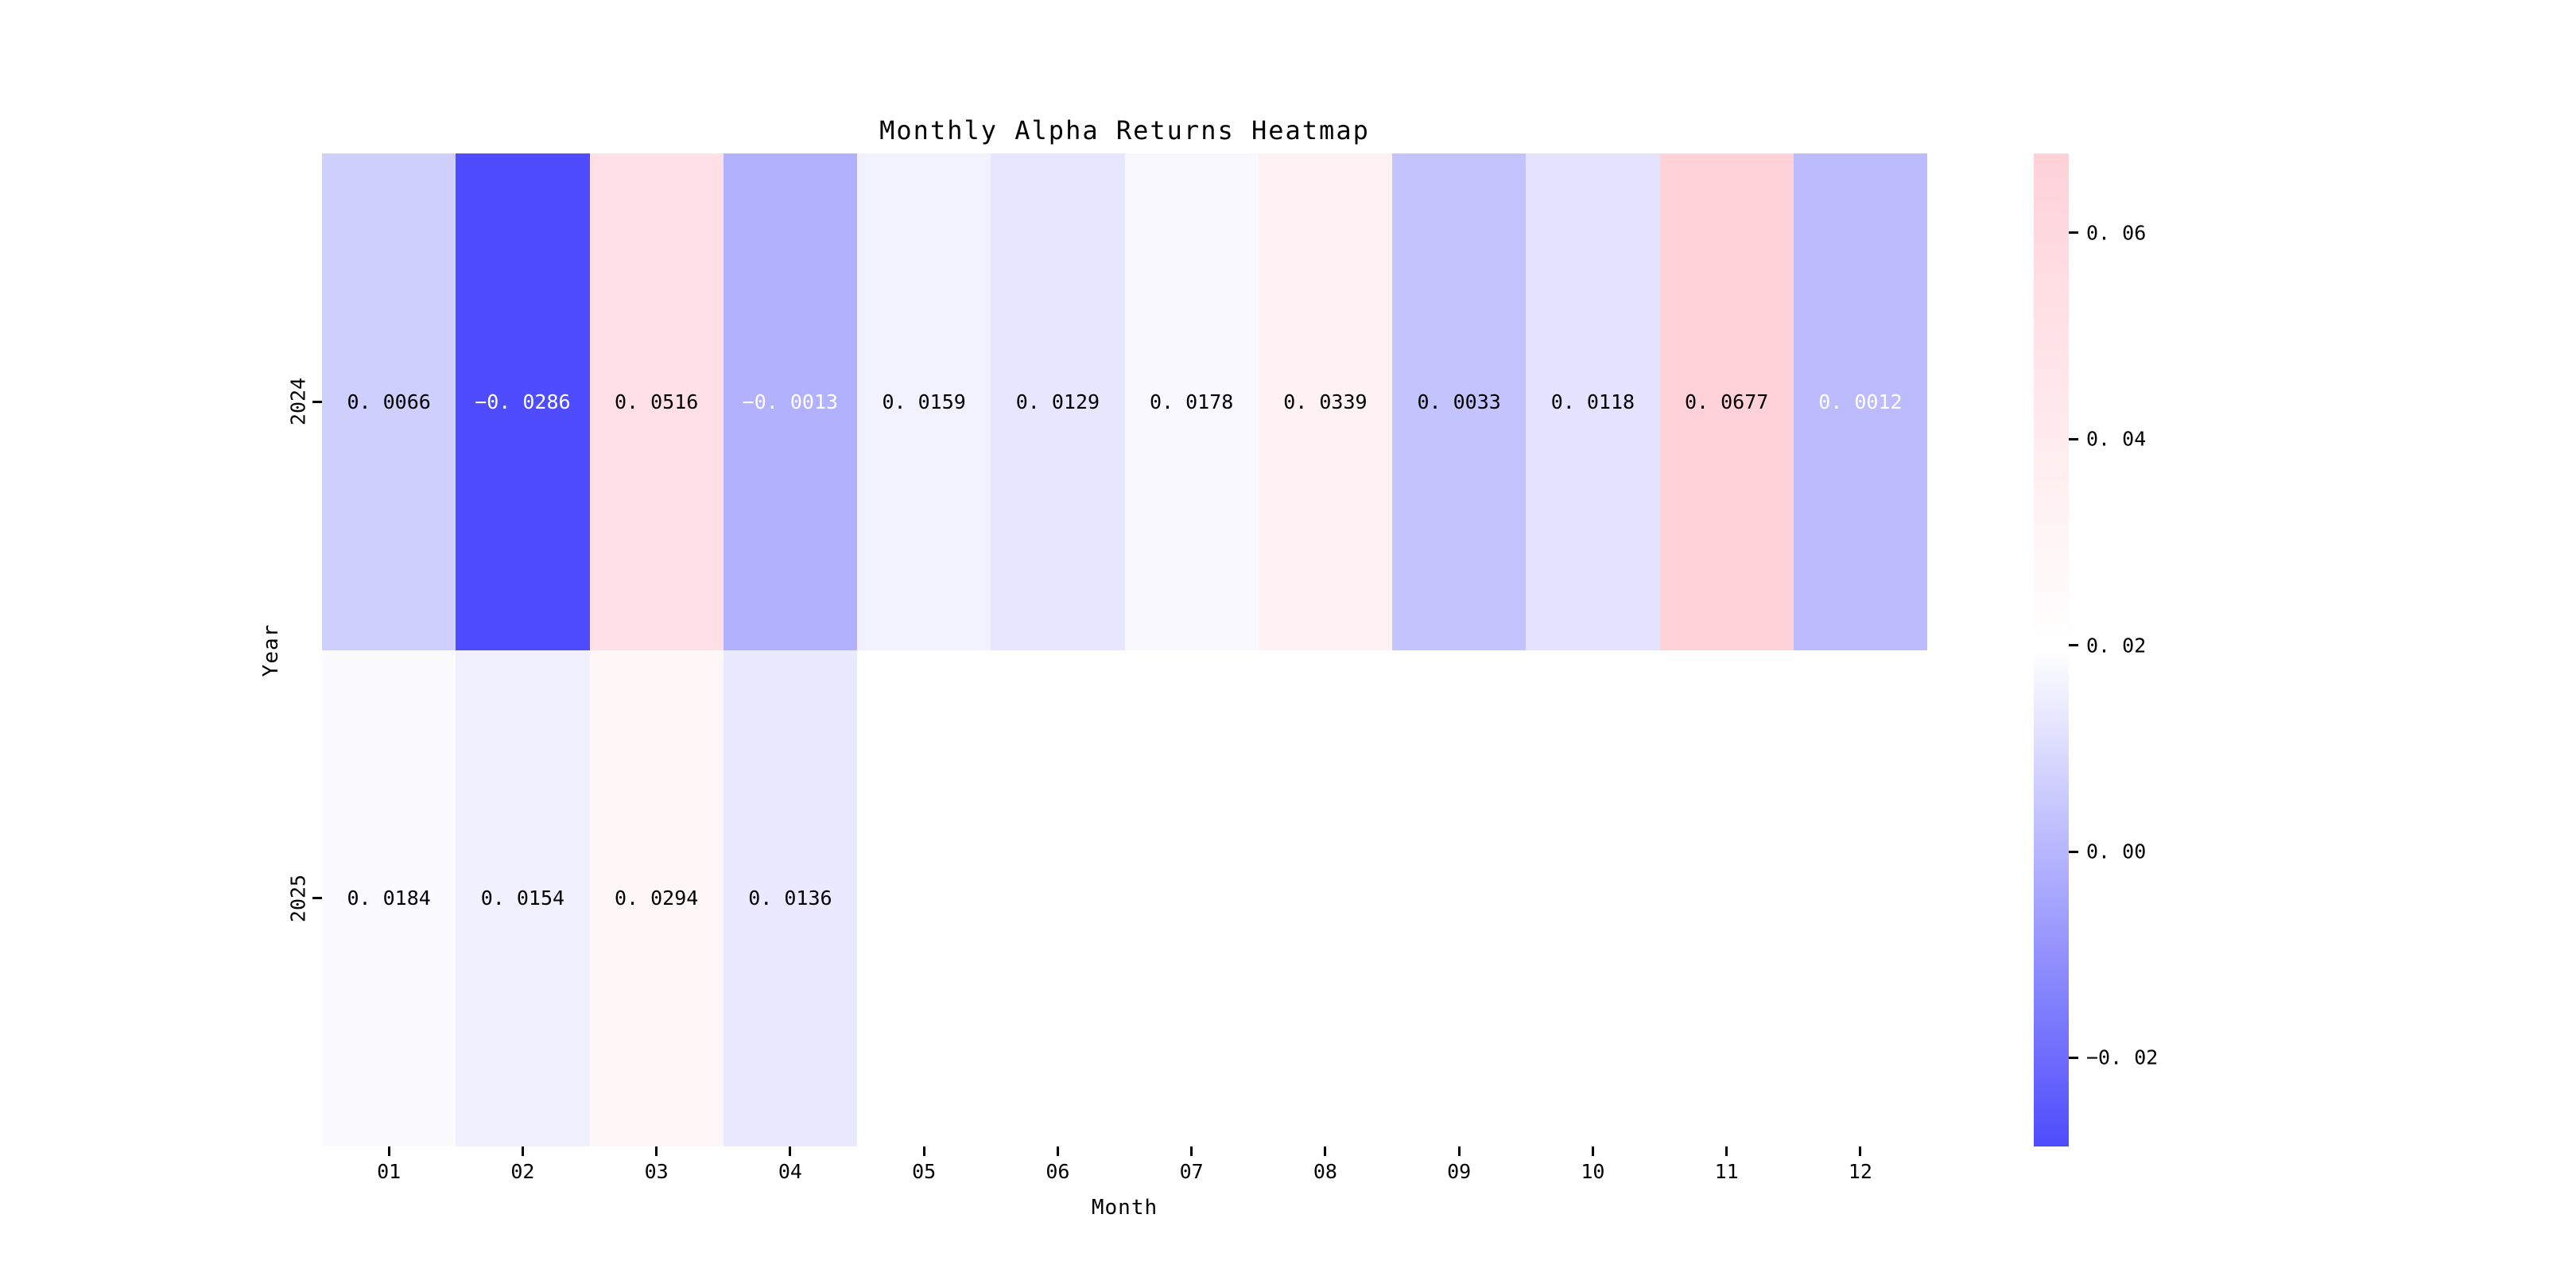 This screenshot has height=1288, width=2576. I want to click on heatmap-cell: 0. 0129, so click(1058, 402).